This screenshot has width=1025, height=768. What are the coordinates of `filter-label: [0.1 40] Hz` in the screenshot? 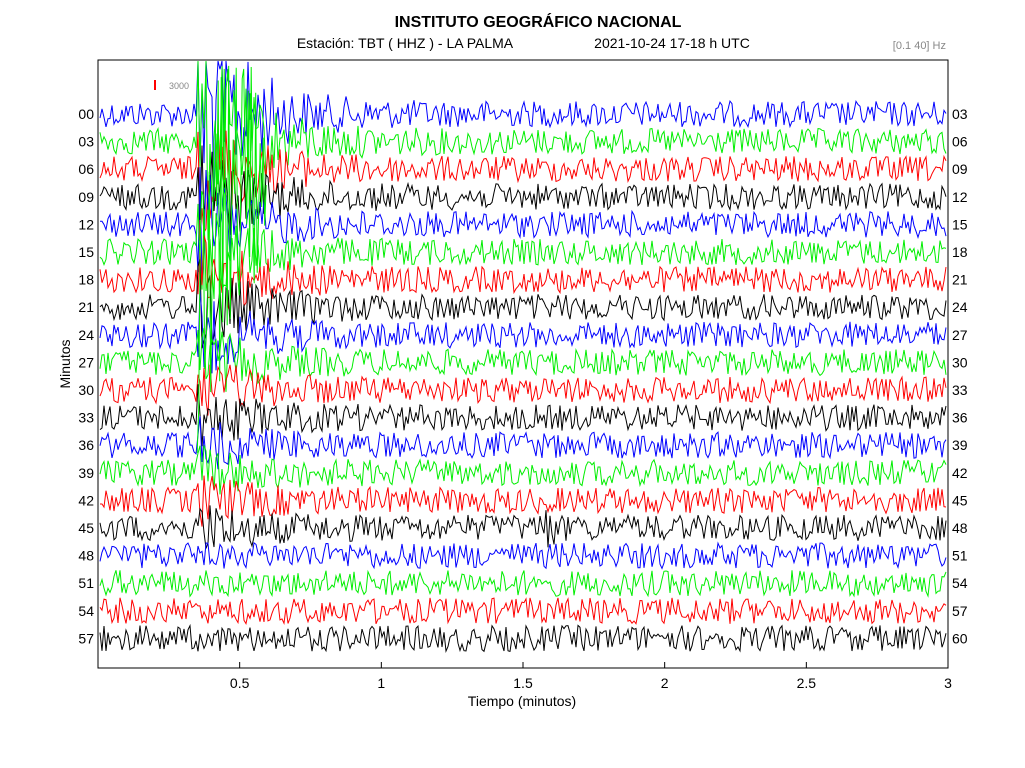 It's located at (919, 46).